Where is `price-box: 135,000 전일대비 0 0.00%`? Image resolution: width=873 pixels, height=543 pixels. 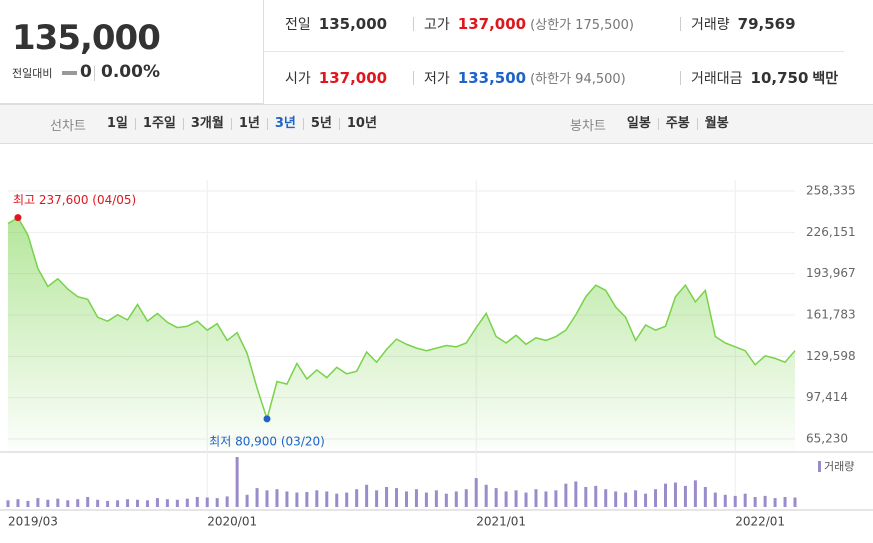 price-box: 135,000 전일대비 0 0.00% is located at coordinates (132, 52).